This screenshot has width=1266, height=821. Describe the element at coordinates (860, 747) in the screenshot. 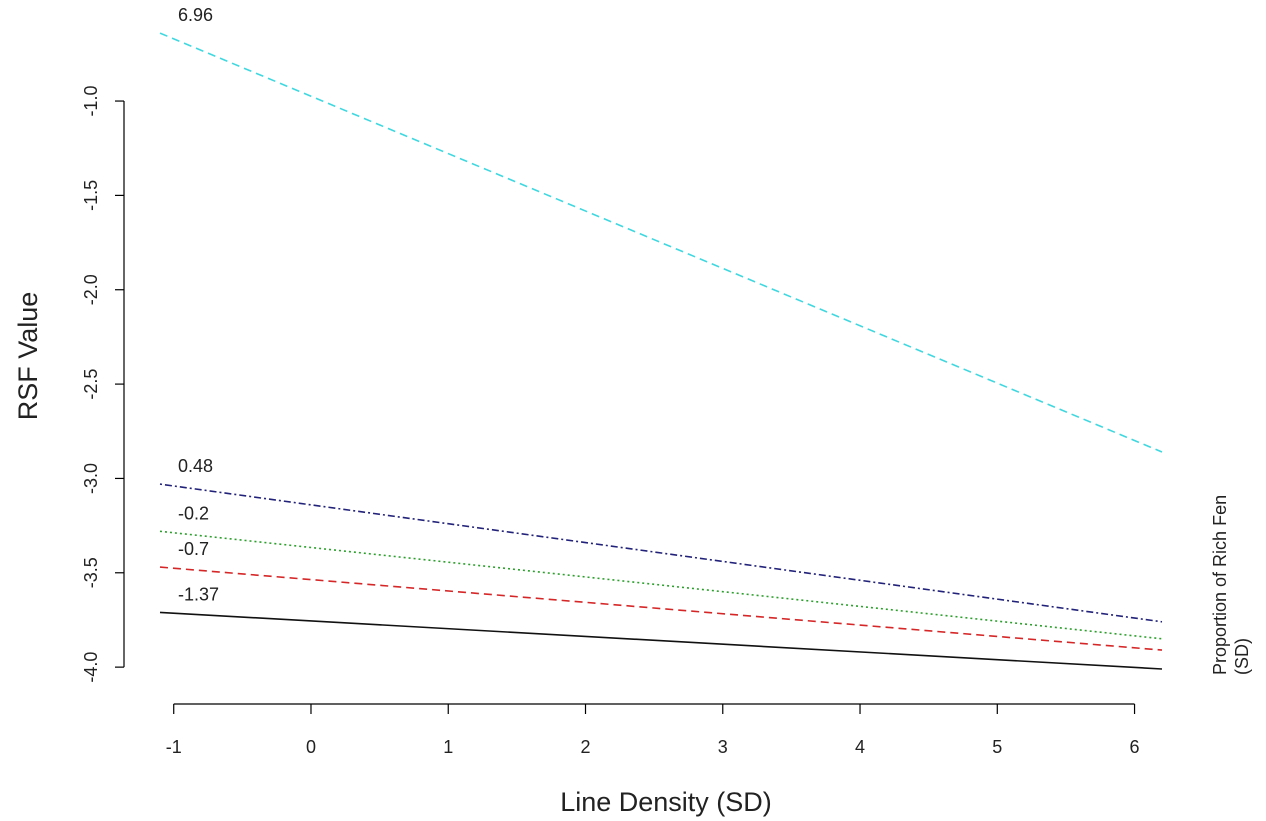

I see `x-tick-label: 4` at that location.